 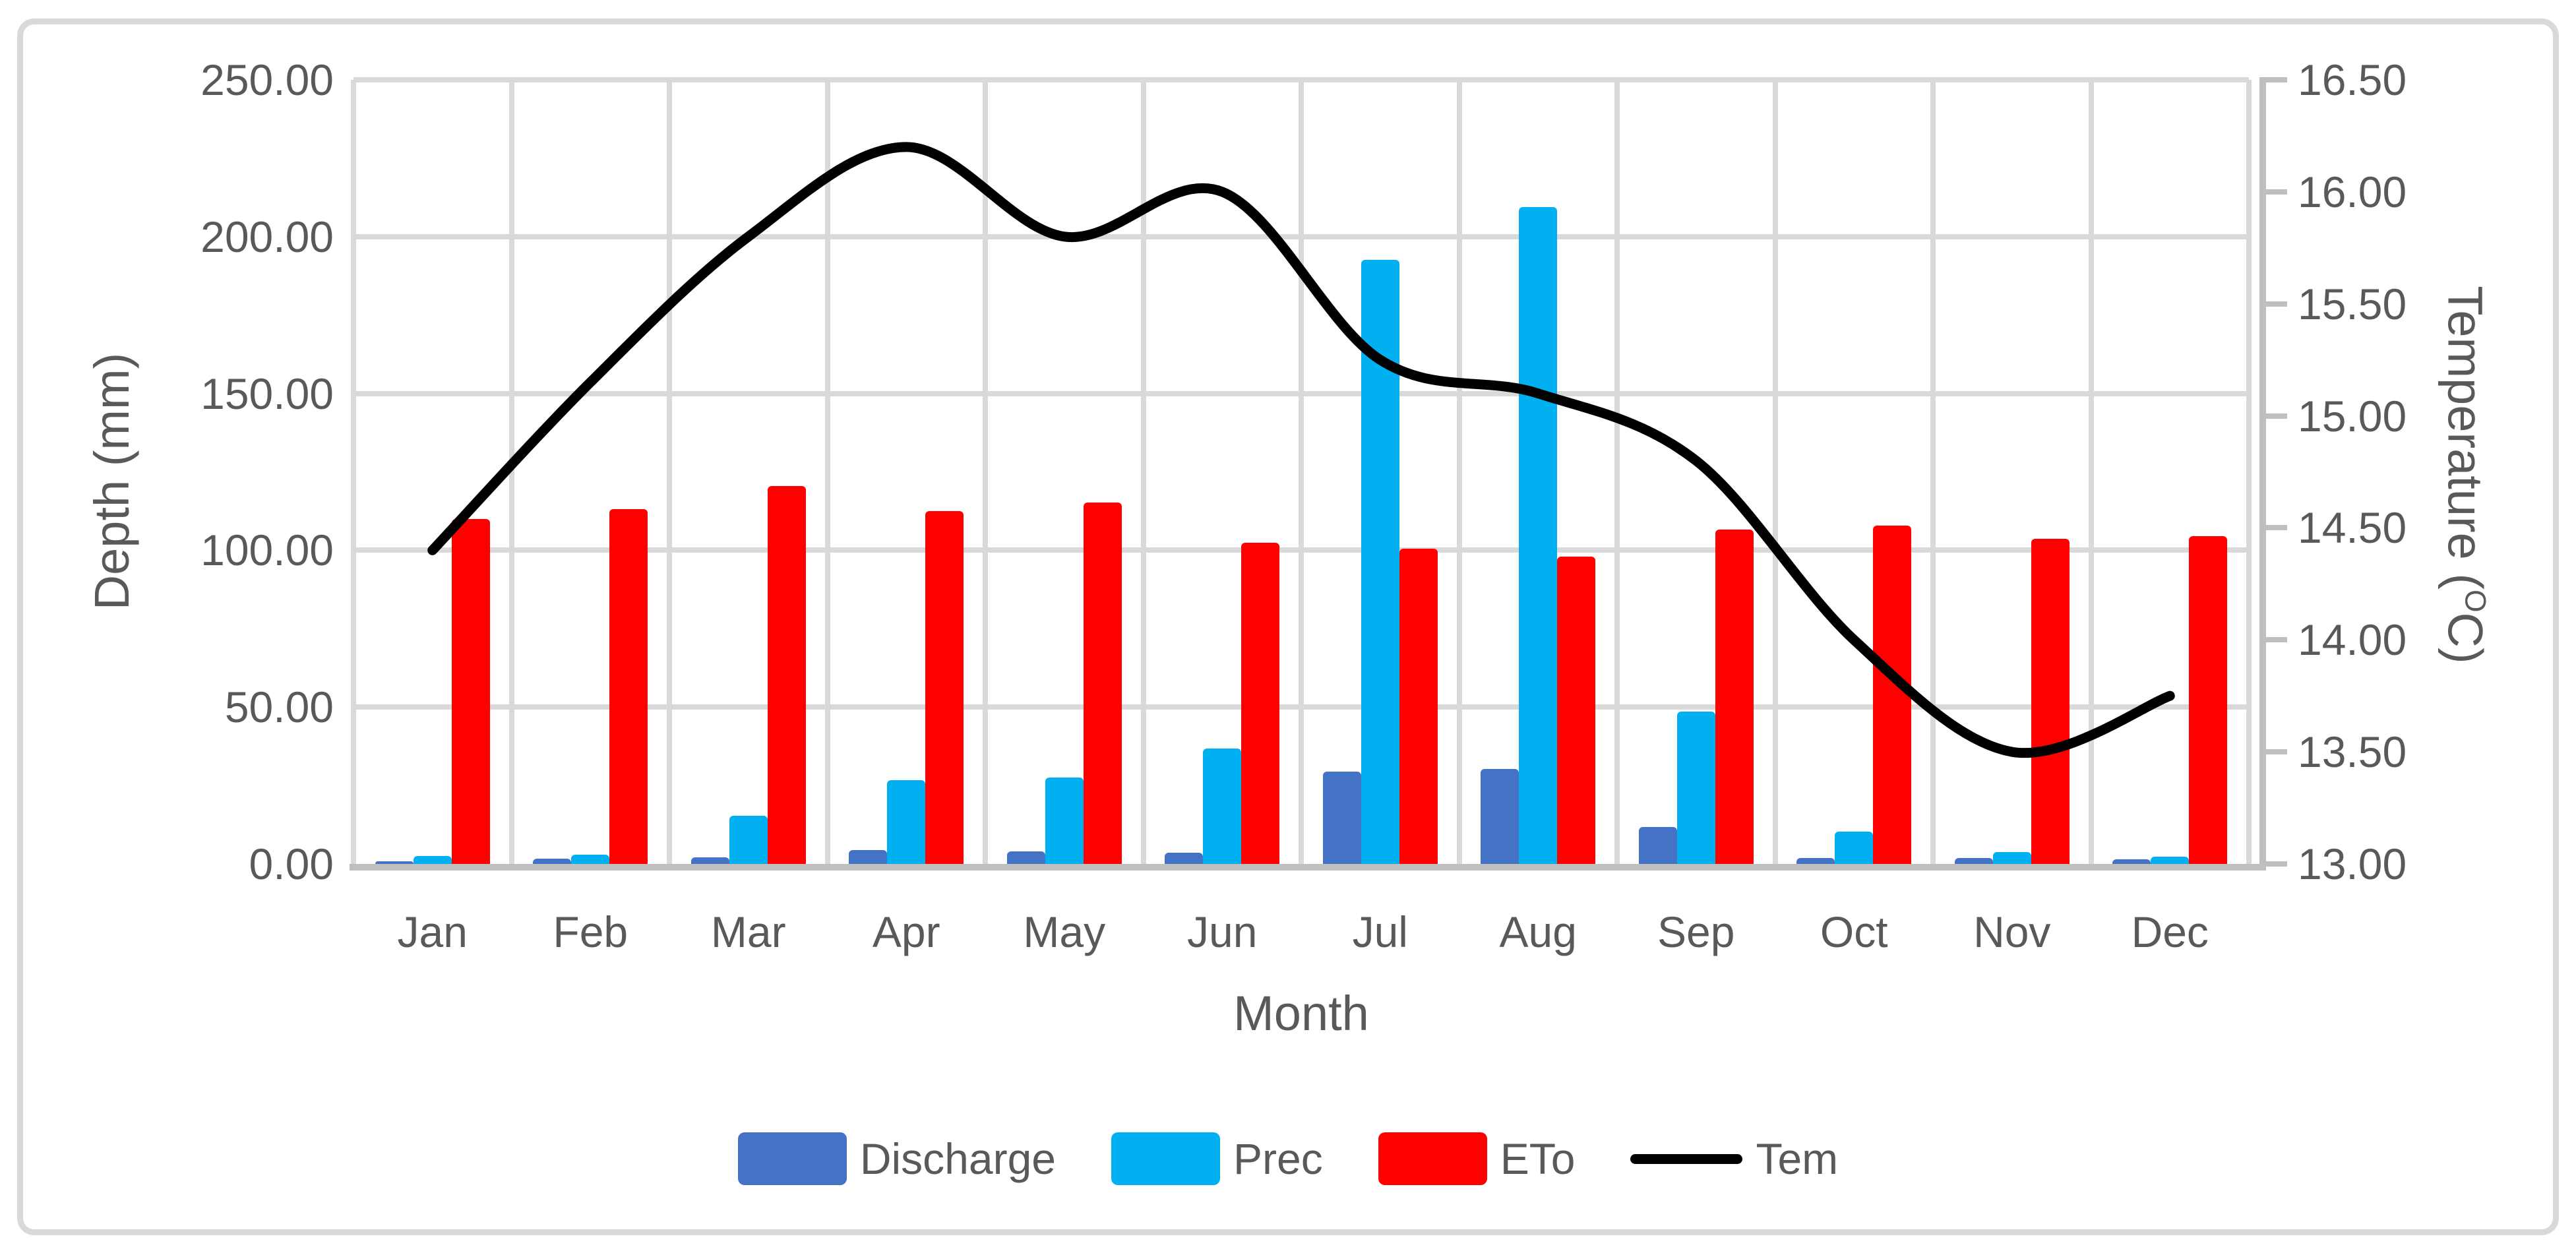 What do you see at coordinates (2012, 931) in the screenshot?
I see `x-axis-label-nov: Nov` at bounding box center [2012, 931].